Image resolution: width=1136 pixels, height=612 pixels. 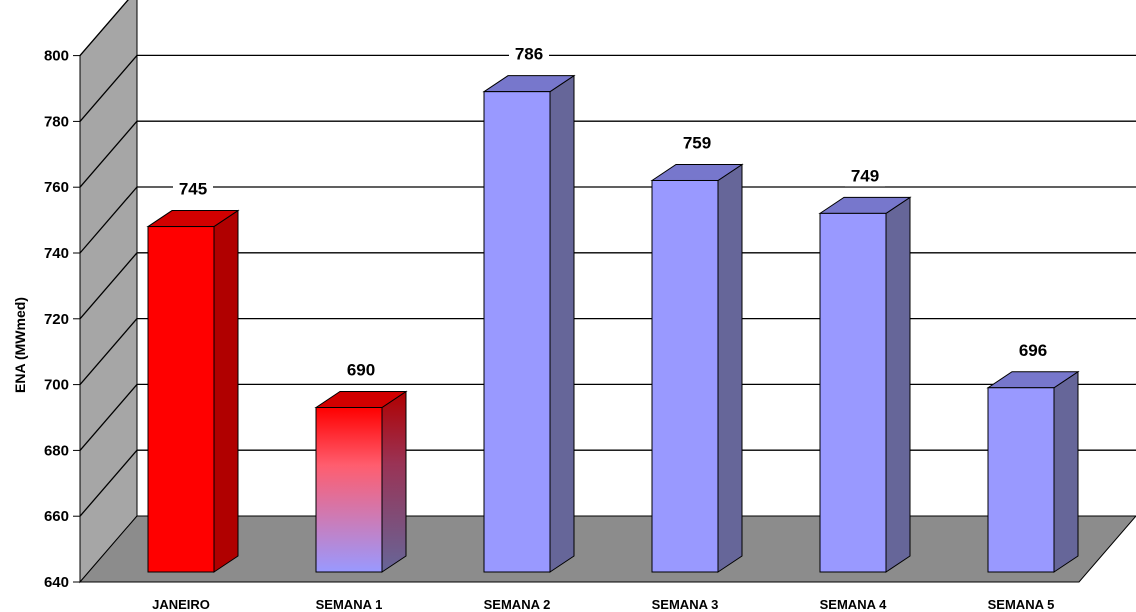 I want to click on x-category-label: SEMANA 5, so click(x=1021, y=604).